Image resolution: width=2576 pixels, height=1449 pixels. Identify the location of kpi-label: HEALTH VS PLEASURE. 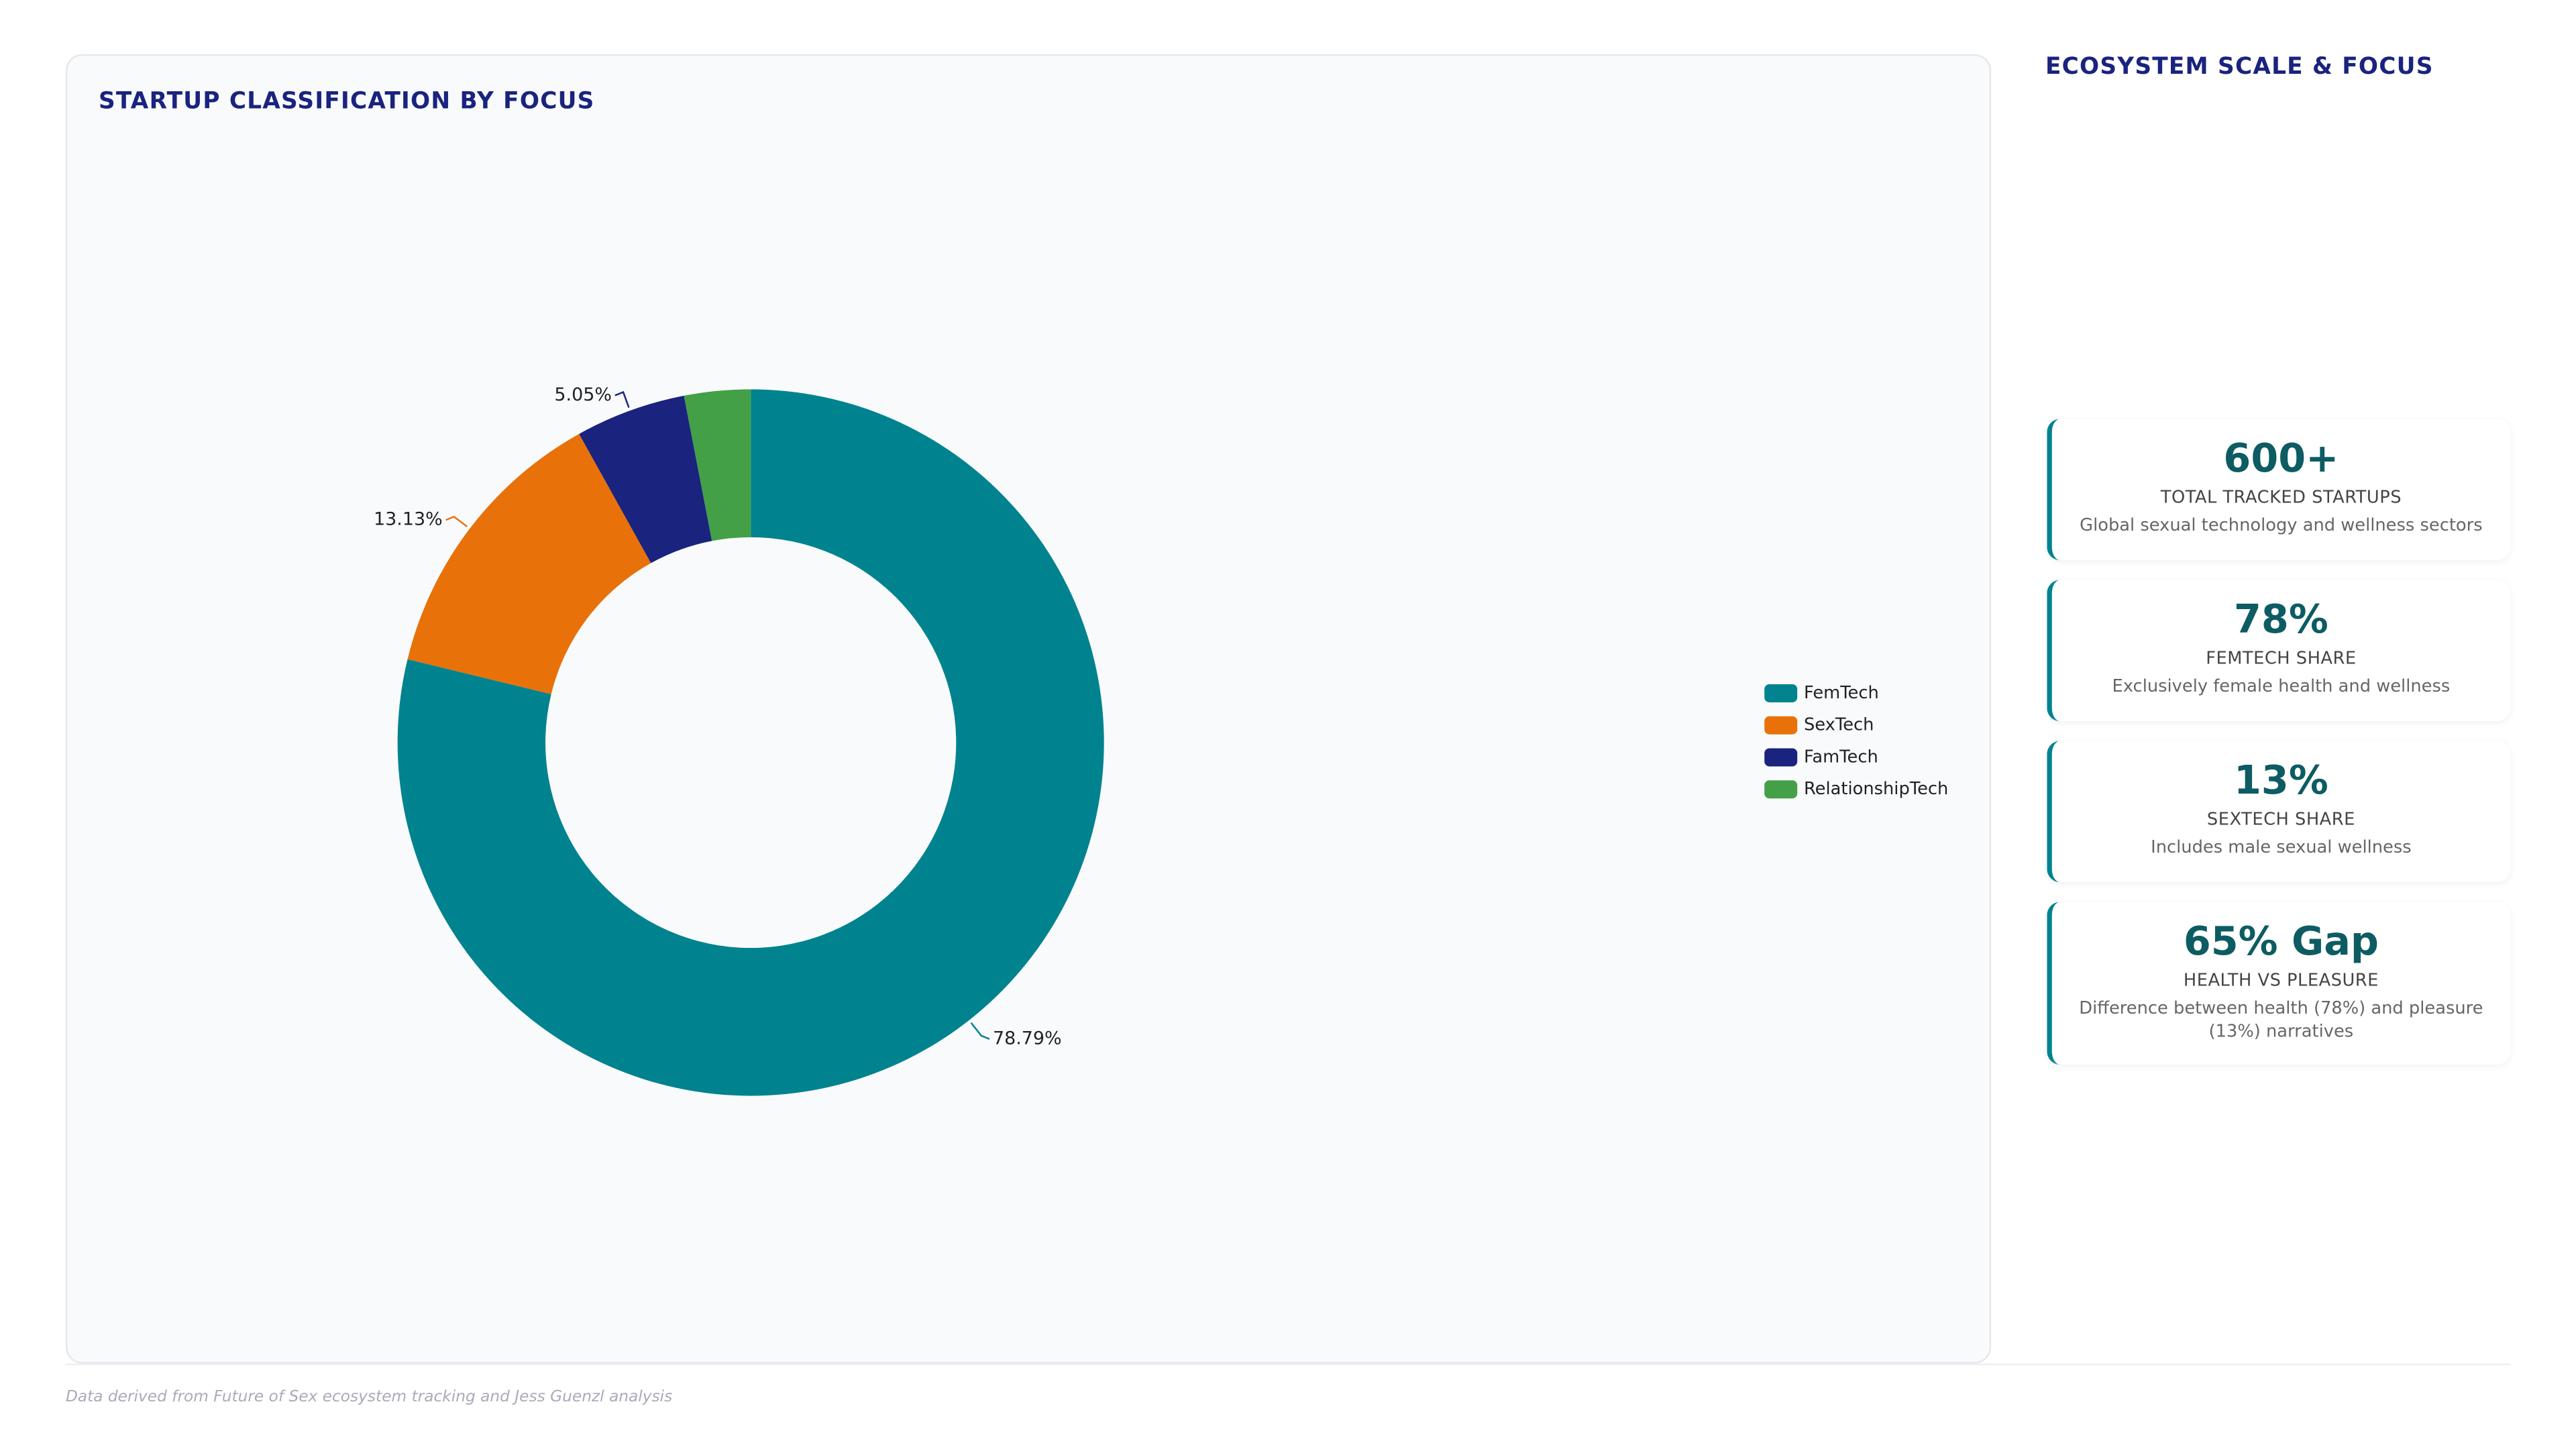
(2281, 981).